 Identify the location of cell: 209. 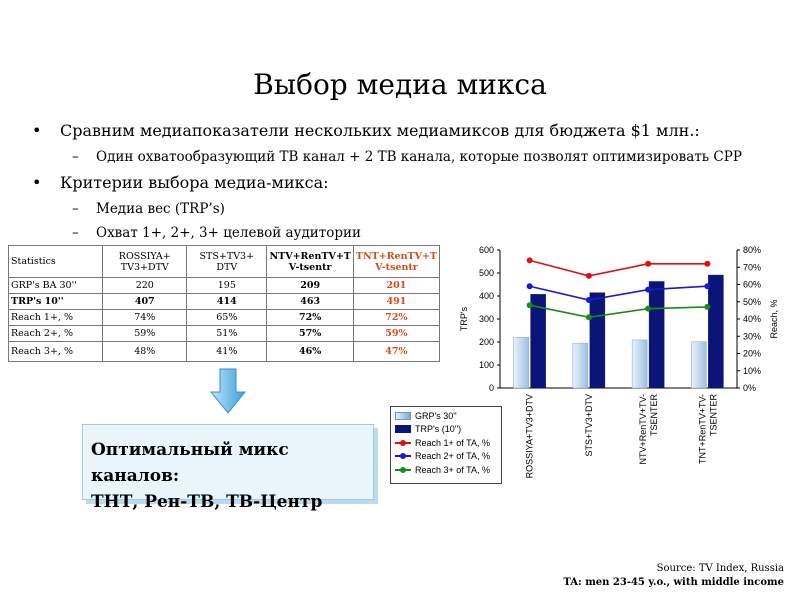
(310, 285).